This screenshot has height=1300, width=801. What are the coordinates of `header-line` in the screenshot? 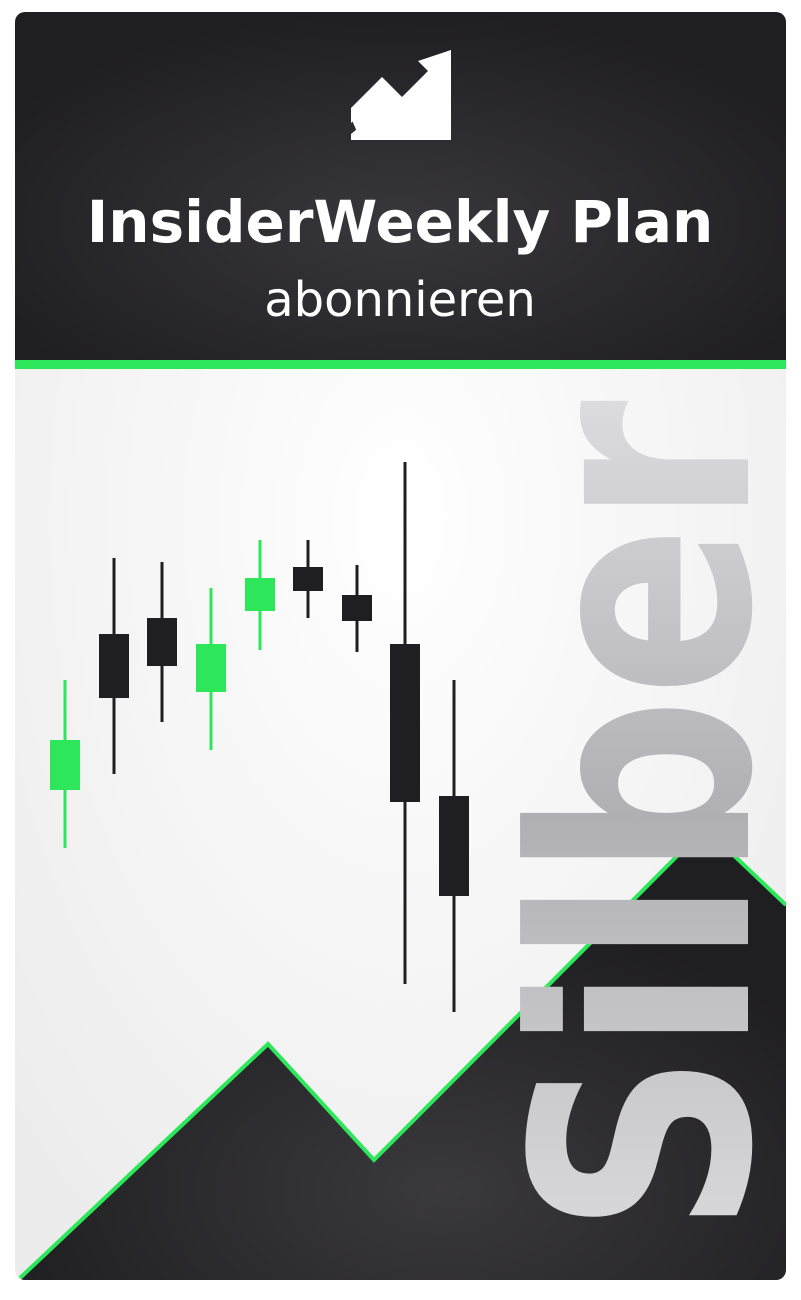 It's located at (400, 364).